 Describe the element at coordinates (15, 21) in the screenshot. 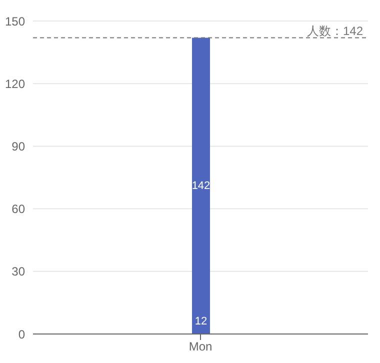

I see `y-tick-label: 150` at that location.